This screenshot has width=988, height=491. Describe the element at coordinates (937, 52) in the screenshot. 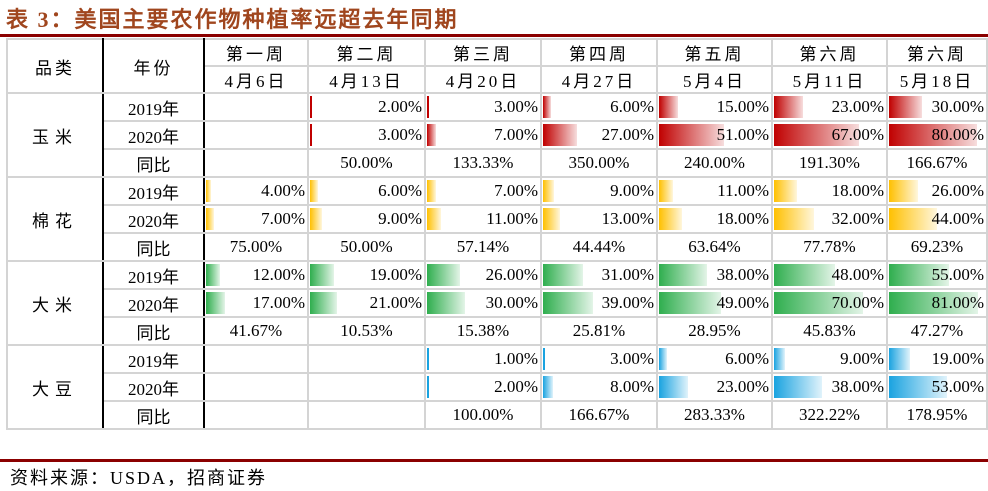

I see `header-week: 第六周` at that location.